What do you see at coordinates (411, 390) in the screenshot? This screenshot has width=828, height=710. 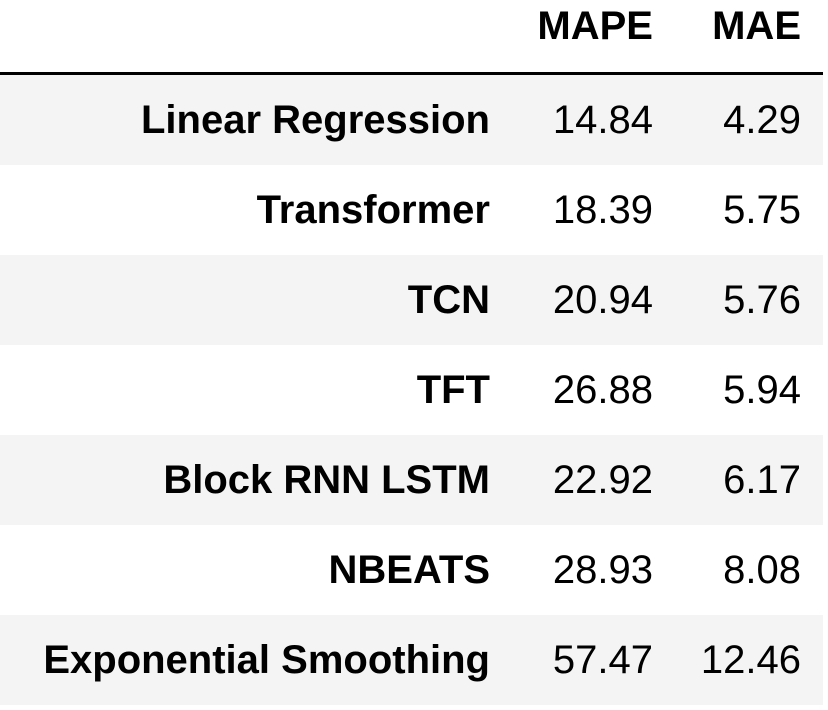 I see `table-row: TFT 26.88 5.94` at bounding box center [411, 390].